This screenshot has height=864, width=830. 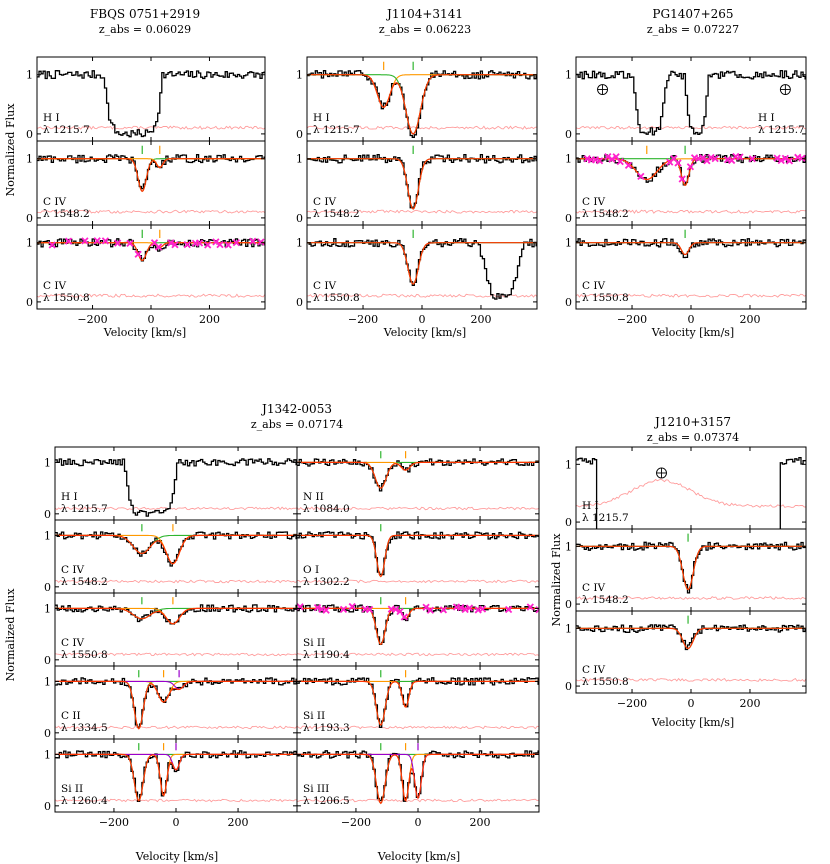 I want to click on title-pg1407: PG1407+265, so click(x=692, y=14).